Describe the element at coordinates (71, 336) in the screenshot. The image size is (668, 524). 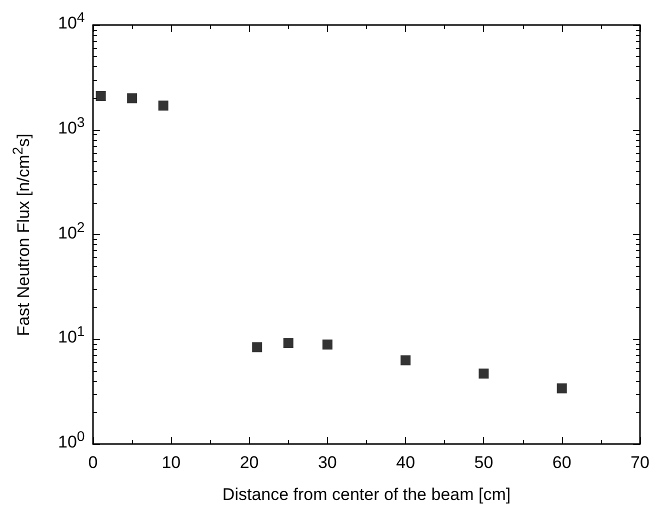
I see `y-tick-label: 10$^{1}$` at that location.